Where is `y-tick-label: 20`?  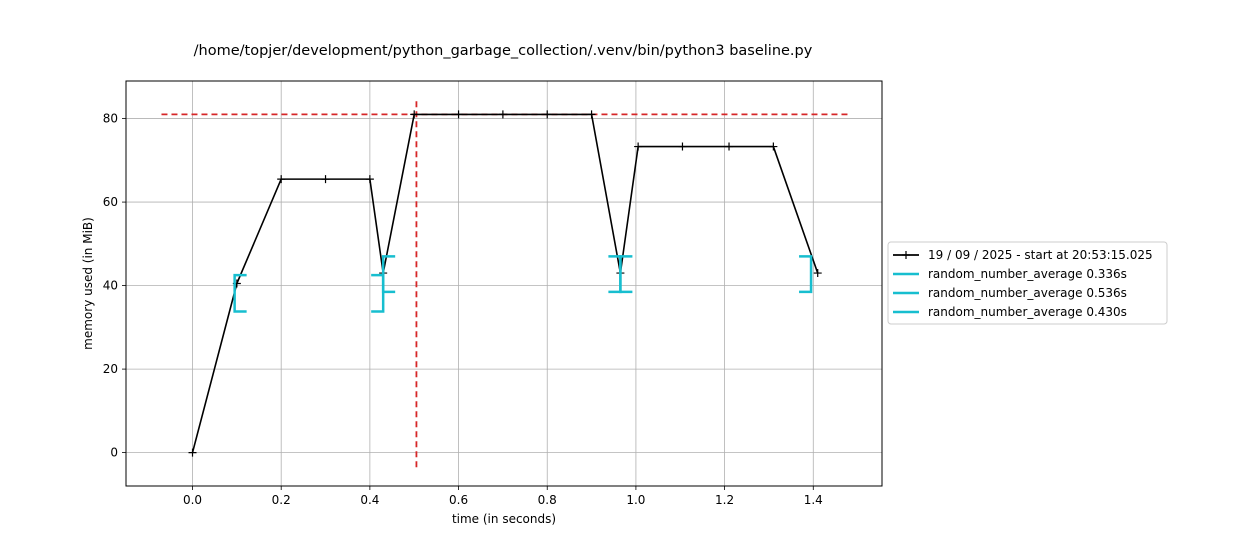
y-tick-label: 20 is located at coordinates (110, 369).